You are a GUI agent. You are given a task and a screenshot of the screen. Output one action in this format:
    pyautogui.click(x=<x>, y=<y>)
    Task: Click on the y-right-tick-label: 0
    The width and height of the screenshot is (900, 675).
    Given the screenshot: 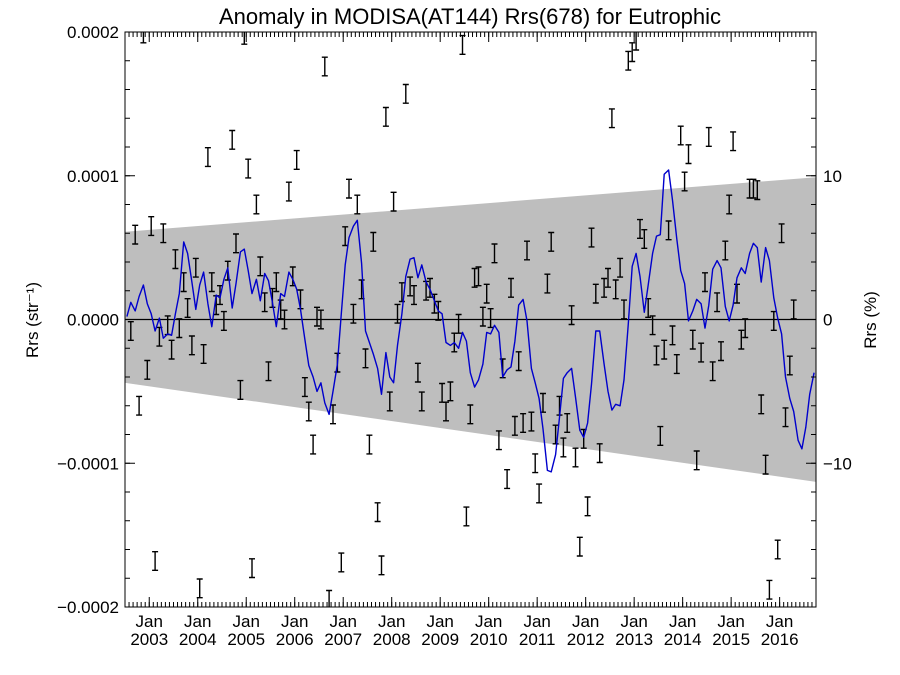 What is the action you would take?
    pyautogui.click(x=827, y=320)
    